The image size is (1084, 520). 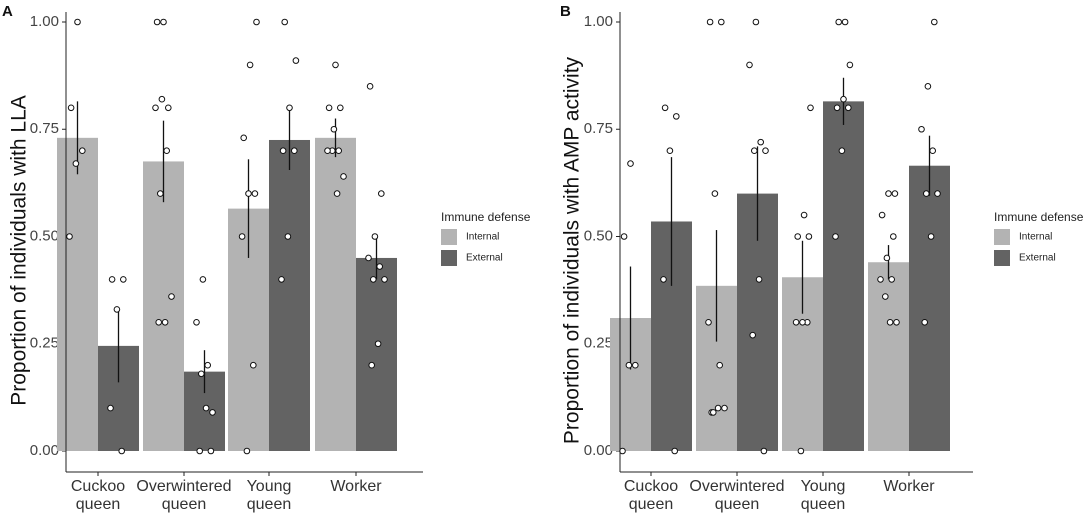 I want to click on legend: Immune defense Internal External, so click(x=1039, y=238).